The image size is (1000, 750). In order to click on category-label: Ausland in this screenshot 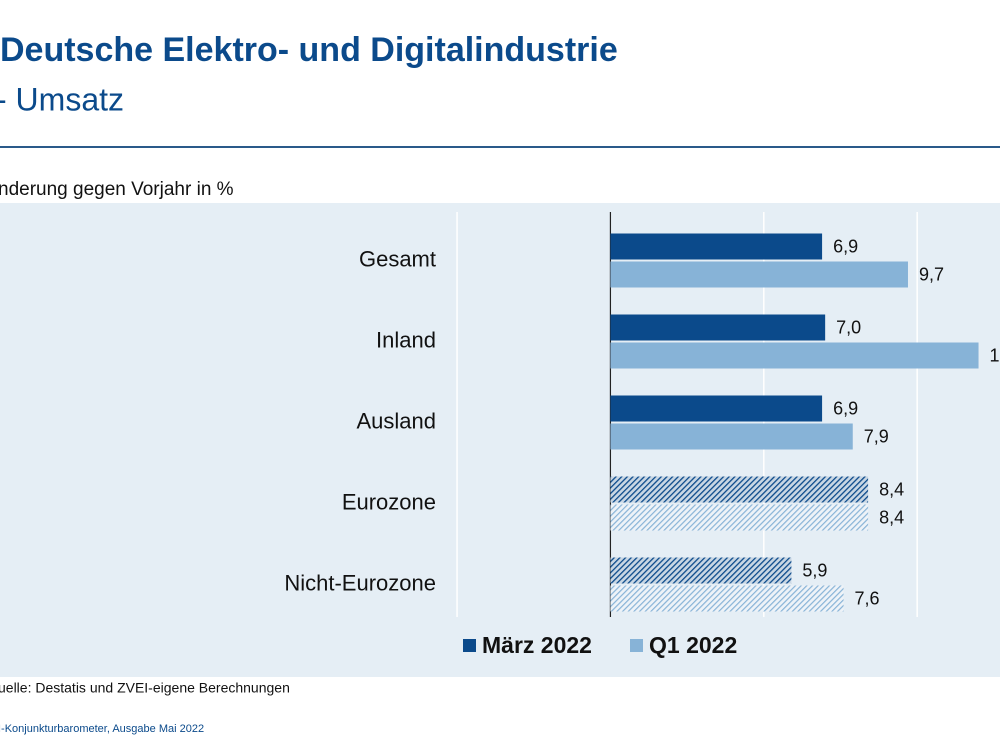, I will do `click(396, 420)`.